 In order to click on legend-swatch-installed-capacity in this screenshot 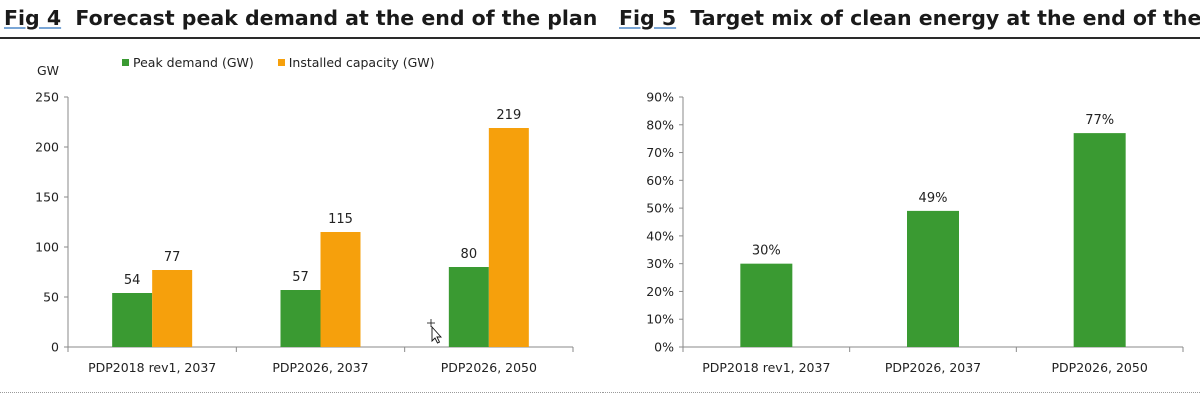, I will do `click(281, 62)`.